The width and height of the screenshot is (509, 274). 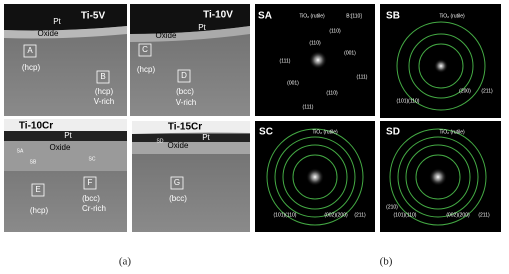 I want to click on label: A, so click(x=30, y=50).